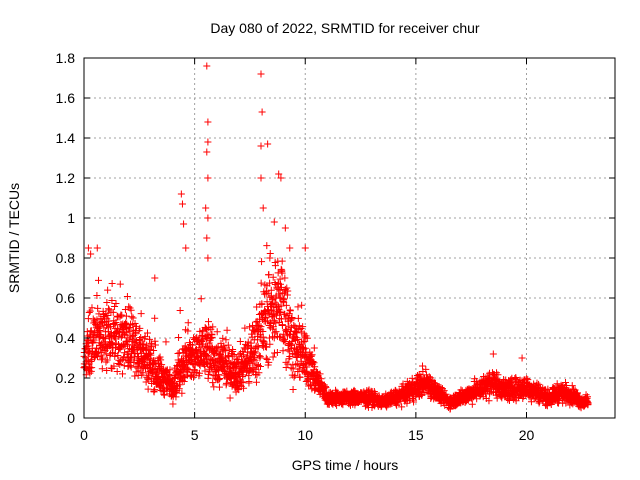 This screenshot has width=640, height=480. I want to click on y-tick-label: 0, so click(71, 418).